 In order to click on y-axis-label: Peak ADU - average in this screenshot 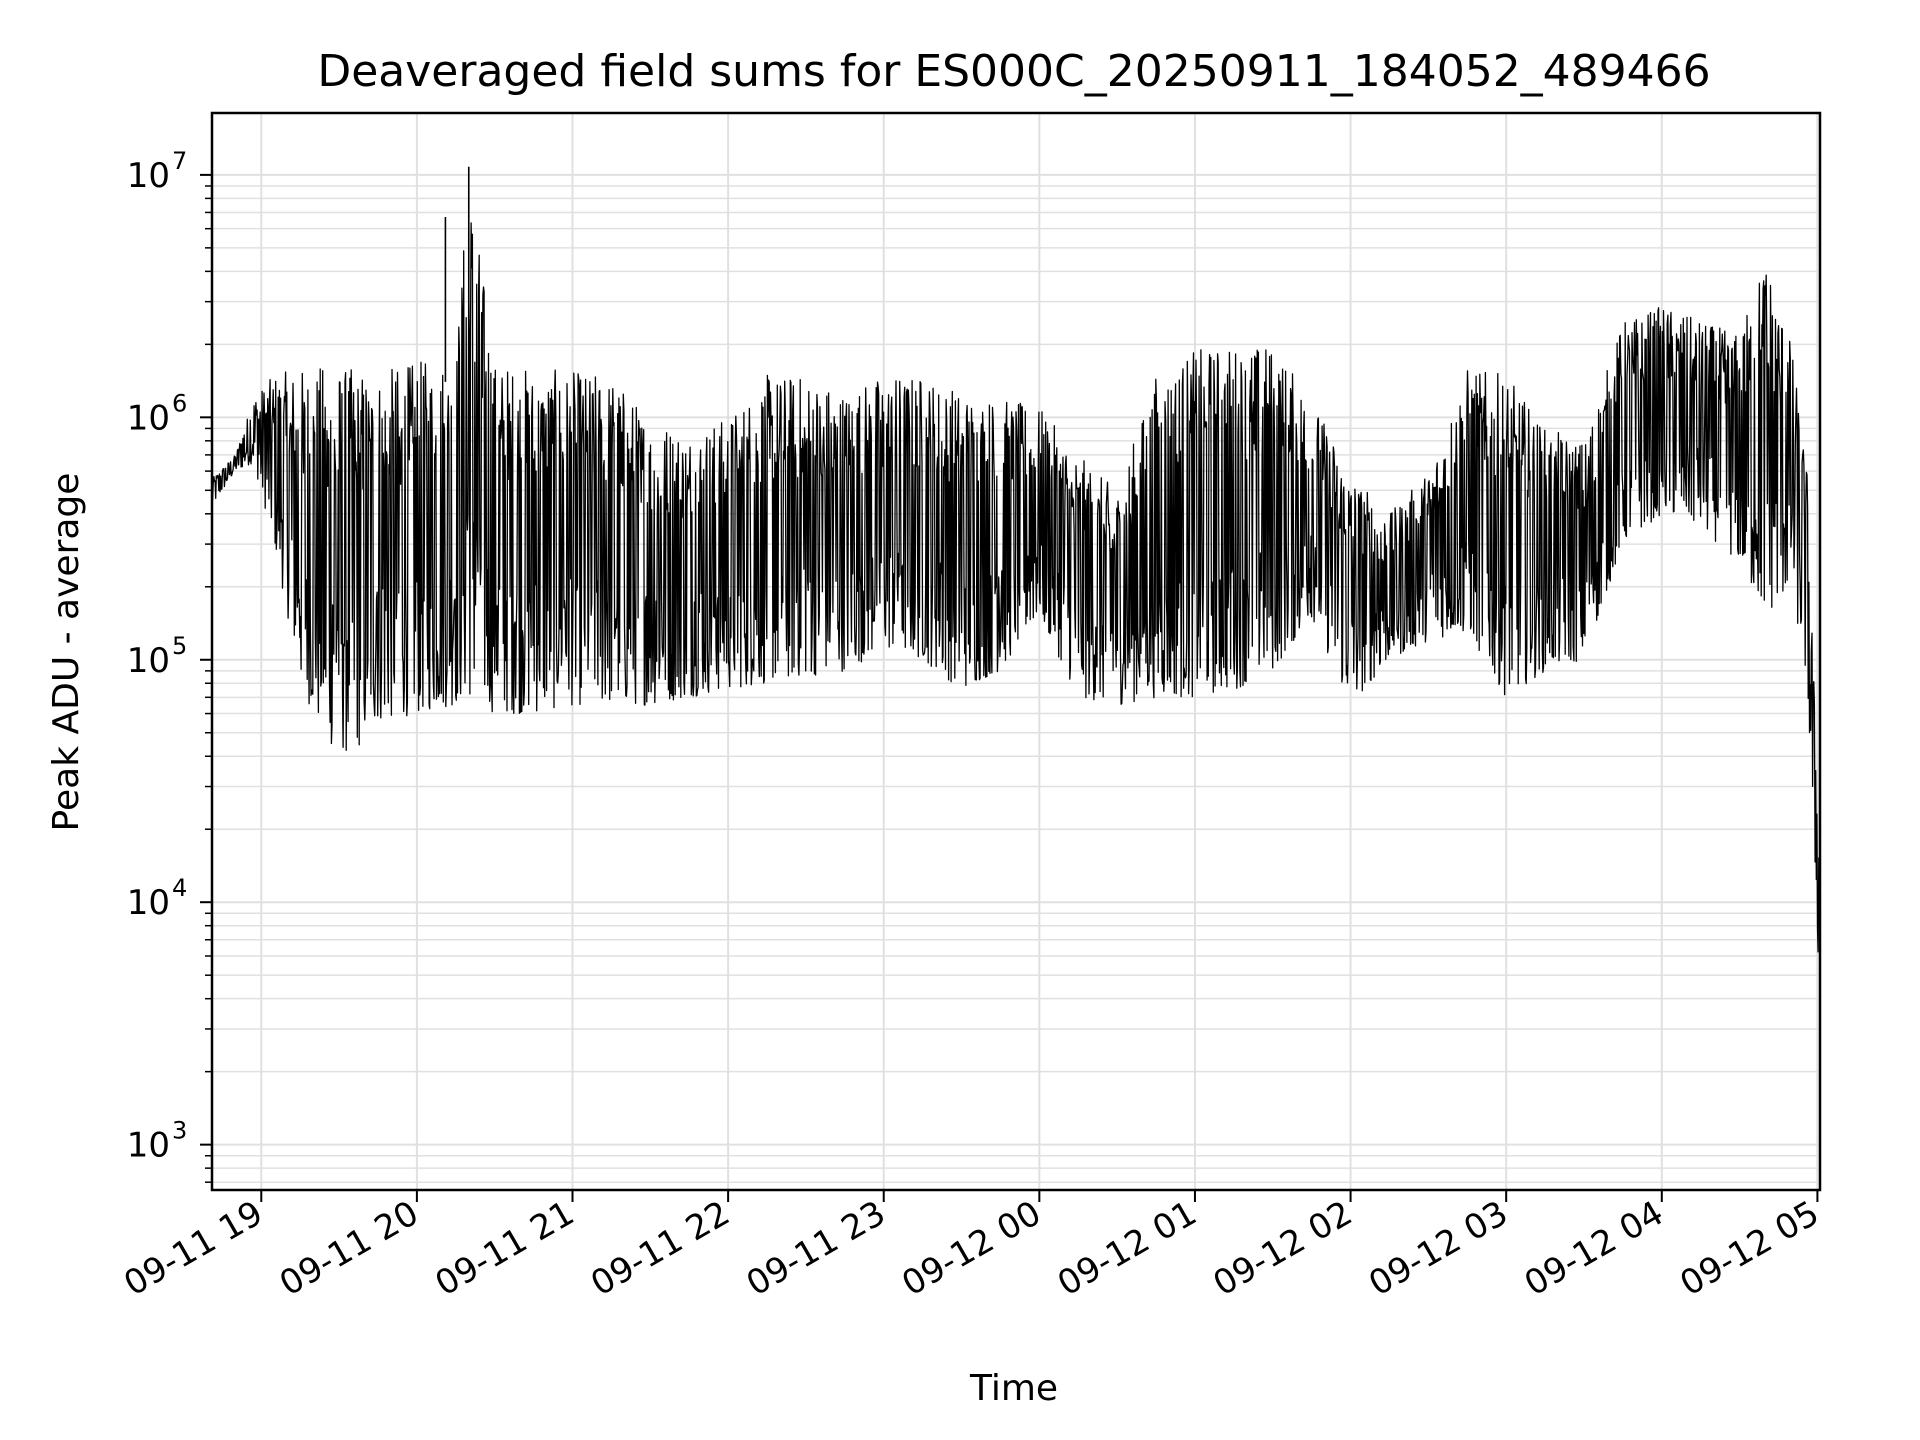, I will do `click(66, 652)`.